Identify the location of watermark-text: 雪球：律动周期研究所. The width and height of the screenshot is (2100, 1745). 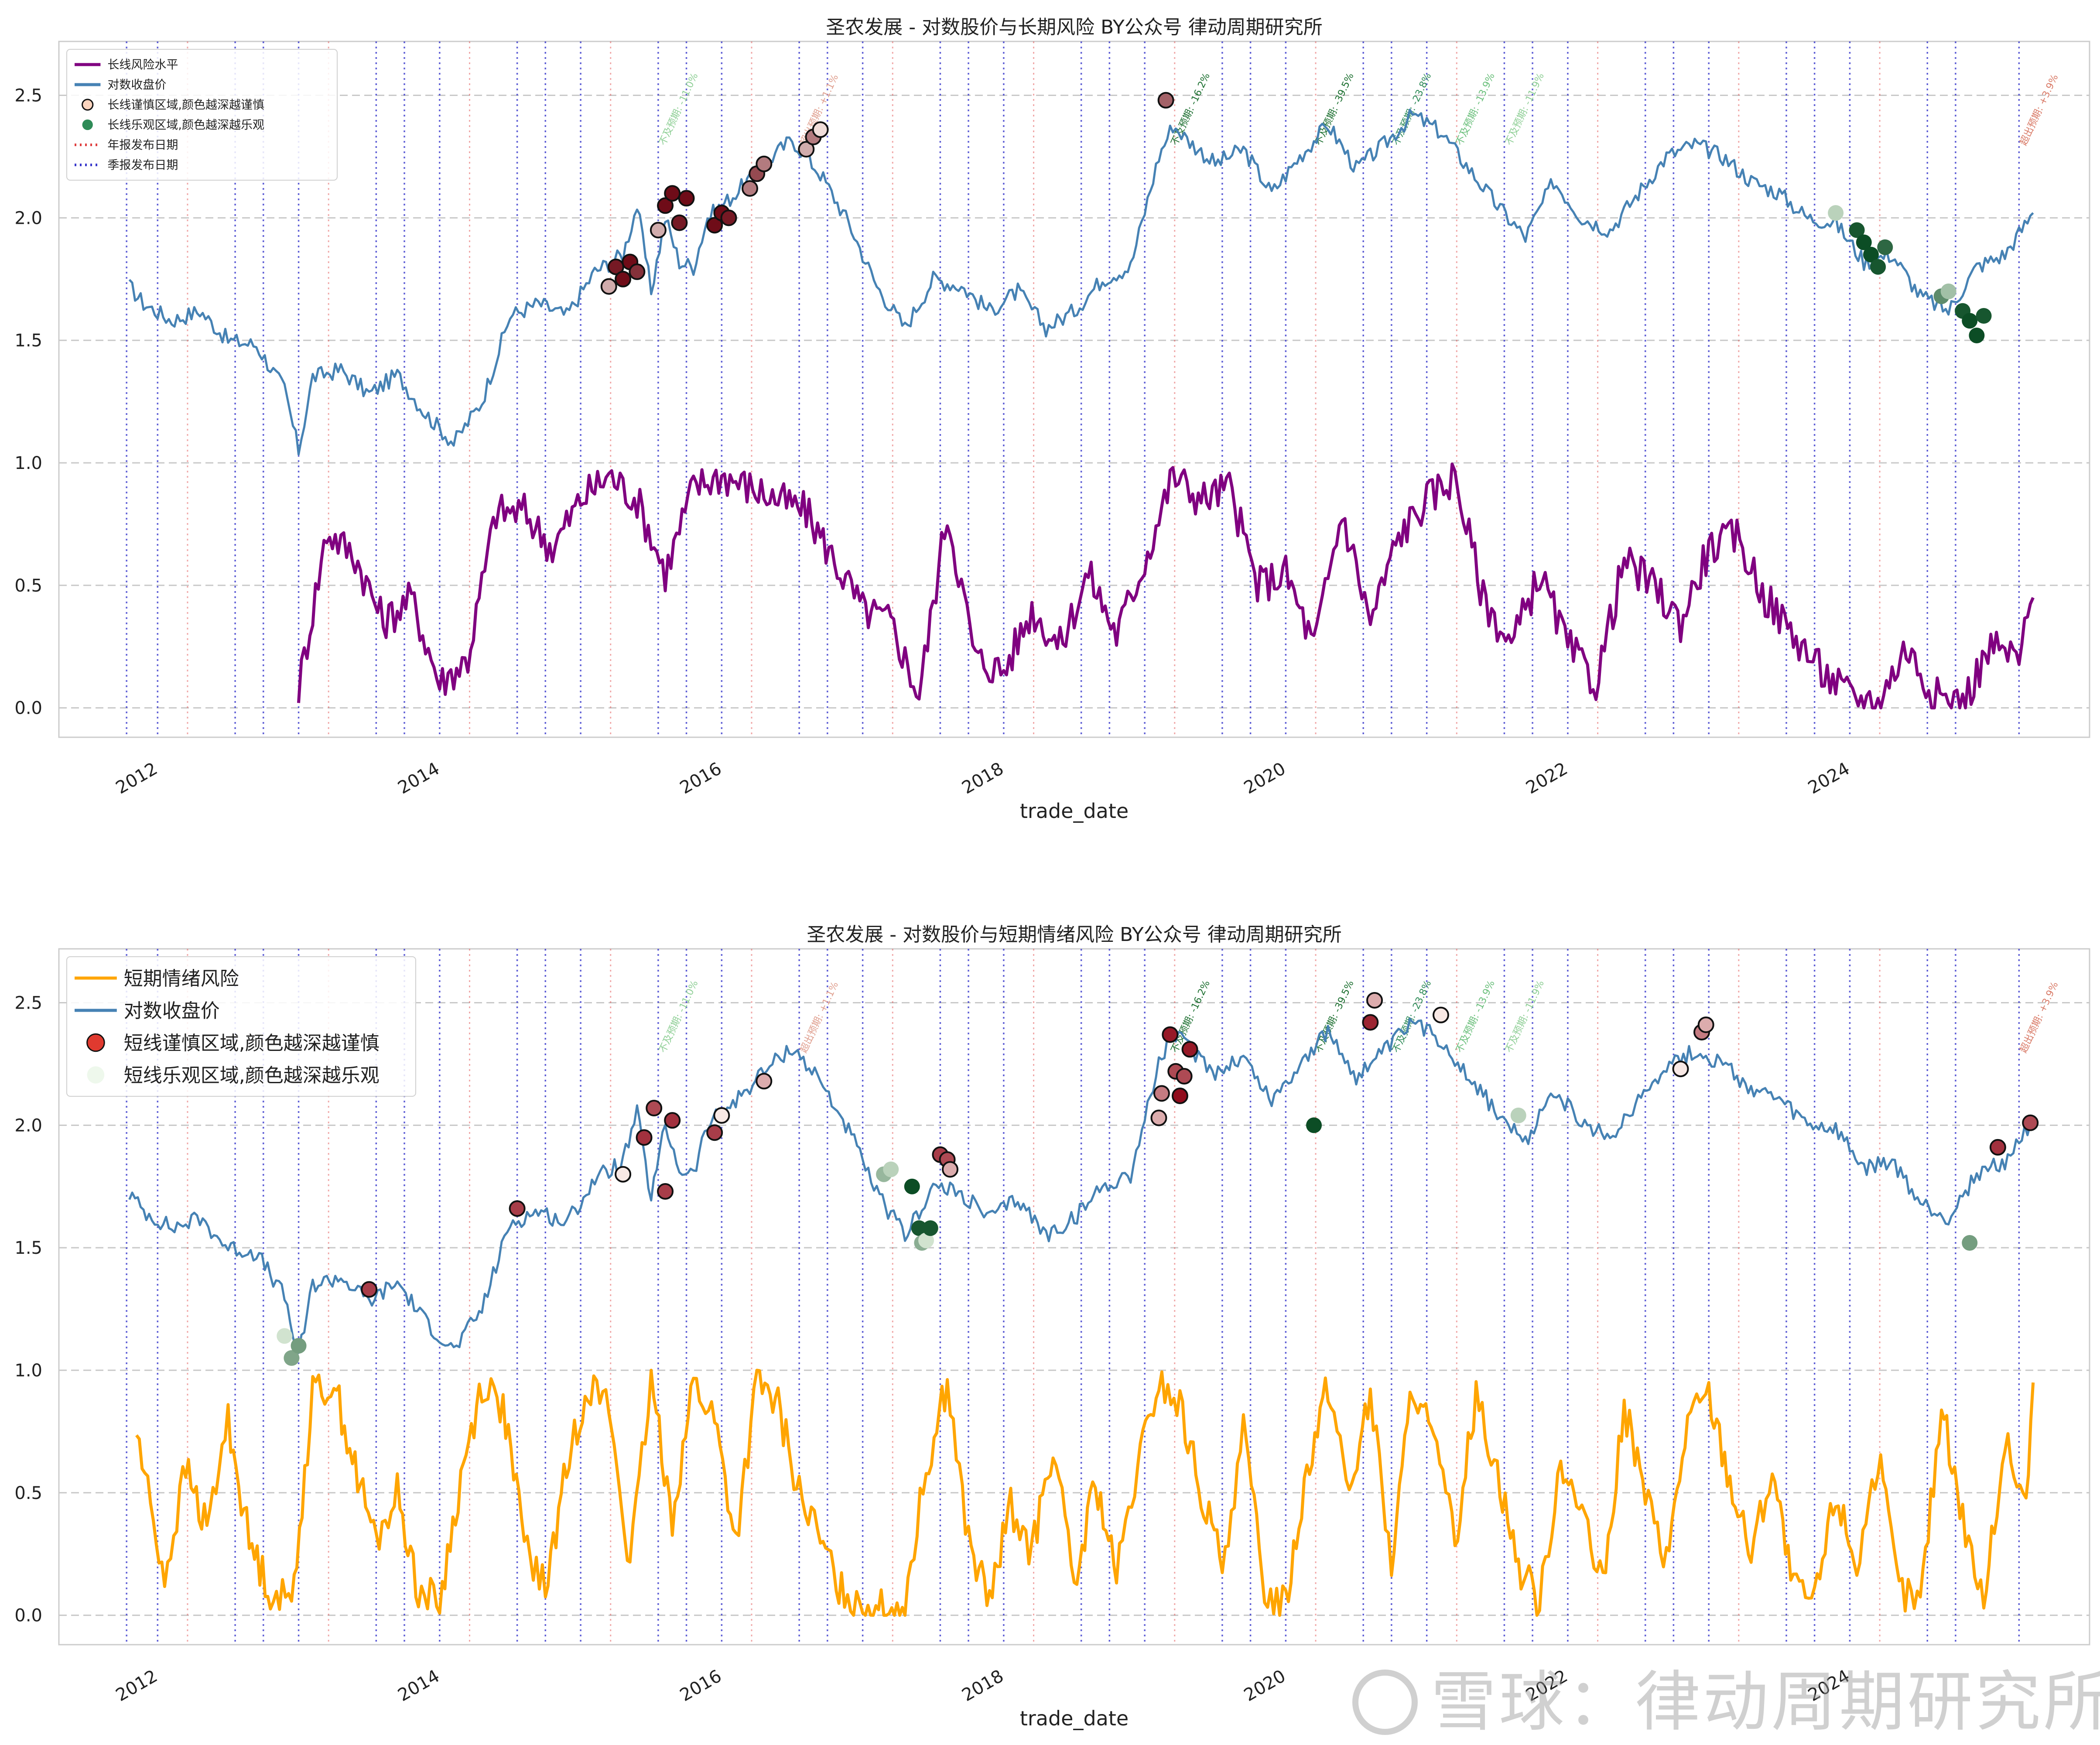
(1766, 1702).